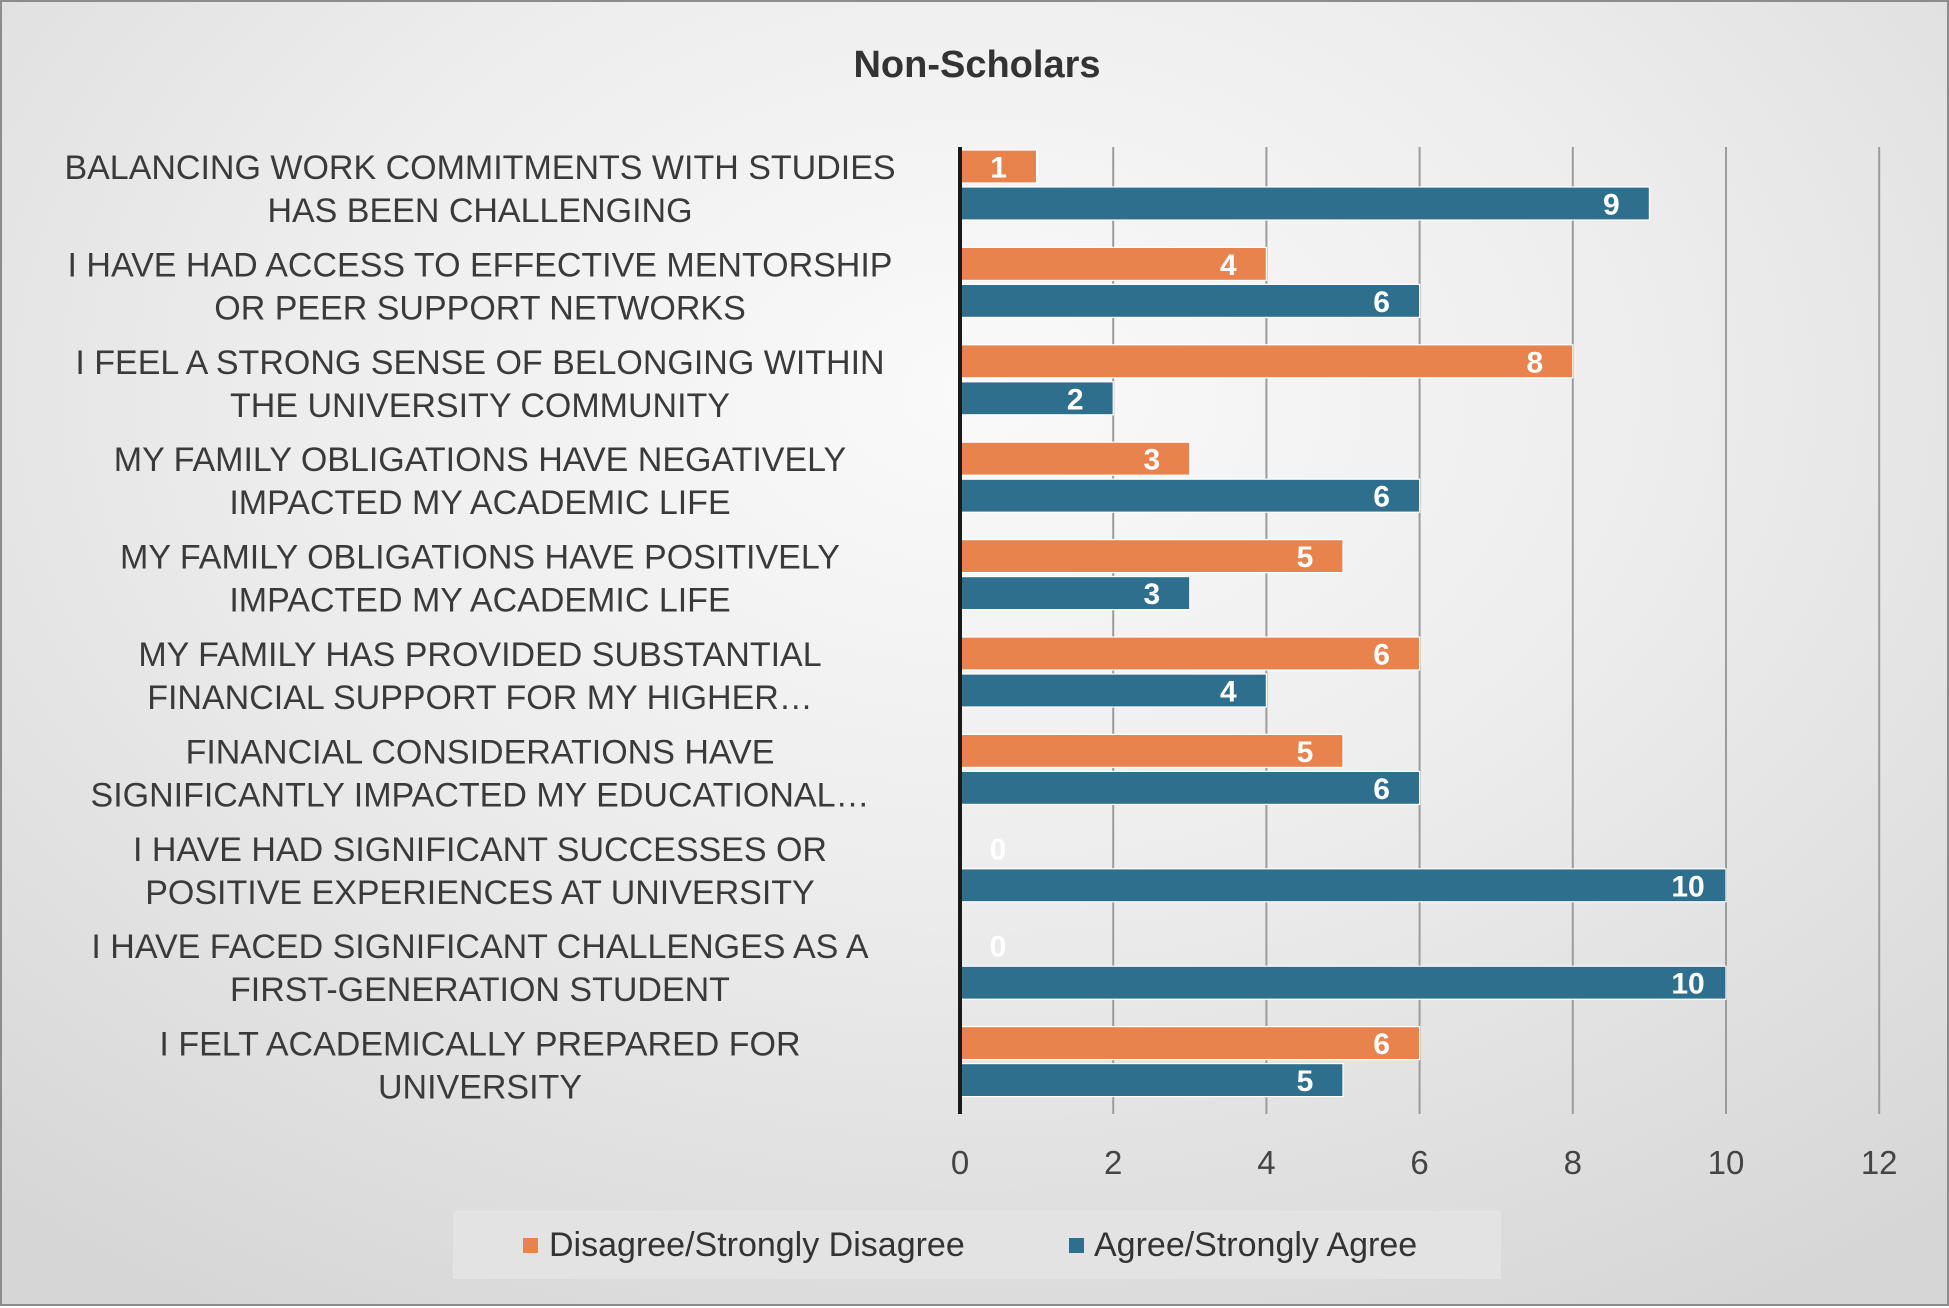  Describe the element at coordinates (1228, 265) in the screenshot. I see `data-label-disagree-2: 4` at that location.